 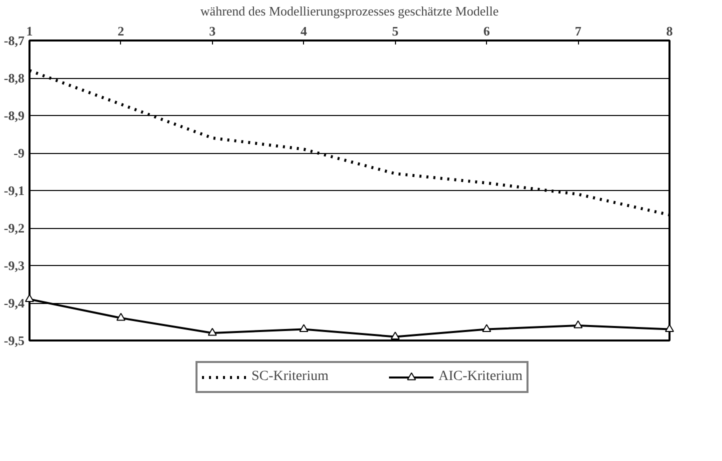 What do you see at coordinates (212, 31) in the screenshot?
I see `x-tick-label: 3` at bounding box center [212, 31].